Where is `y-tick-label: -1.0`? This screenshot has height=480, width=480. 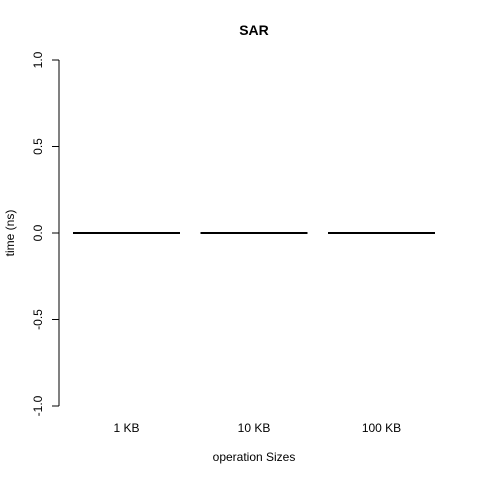
y-tick-label: -1.0 is located at coordinates (38, 405).